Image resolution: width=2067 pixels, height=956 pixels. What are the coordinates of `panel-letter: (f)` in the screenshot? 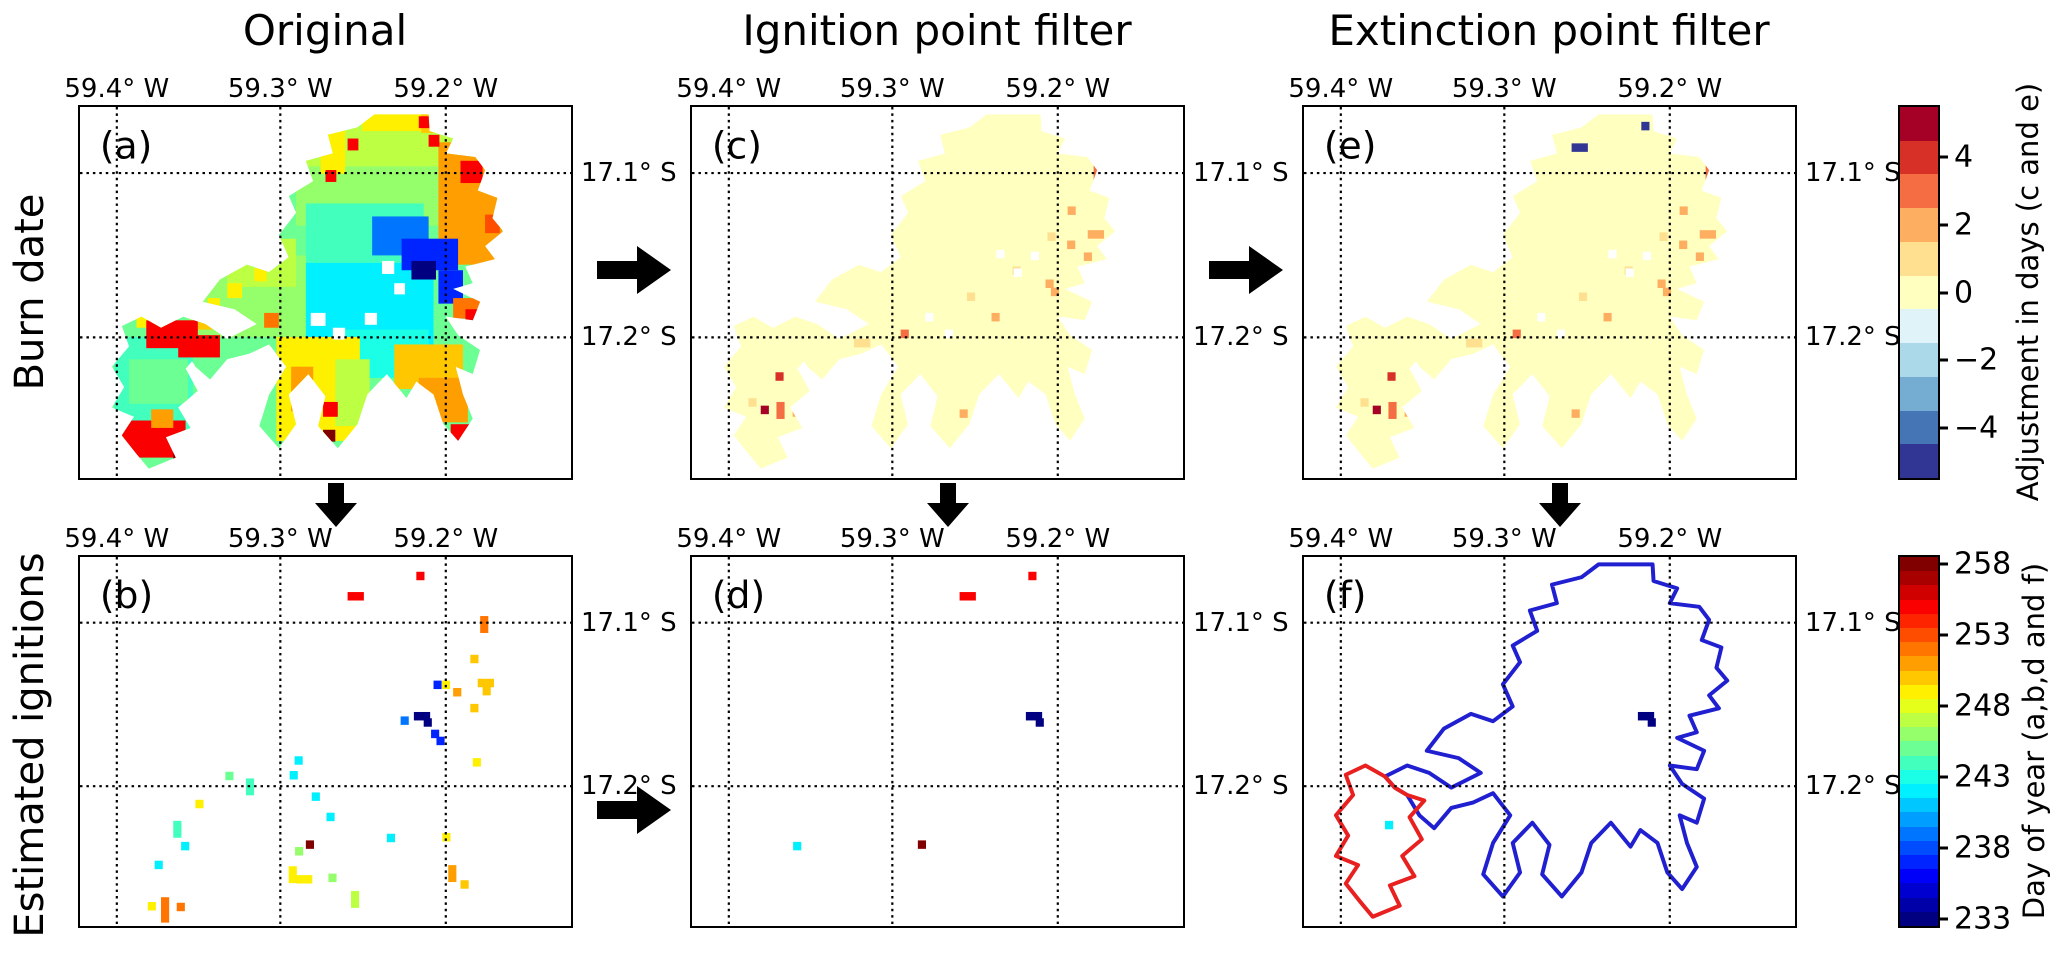 It's located at (1345, 595).